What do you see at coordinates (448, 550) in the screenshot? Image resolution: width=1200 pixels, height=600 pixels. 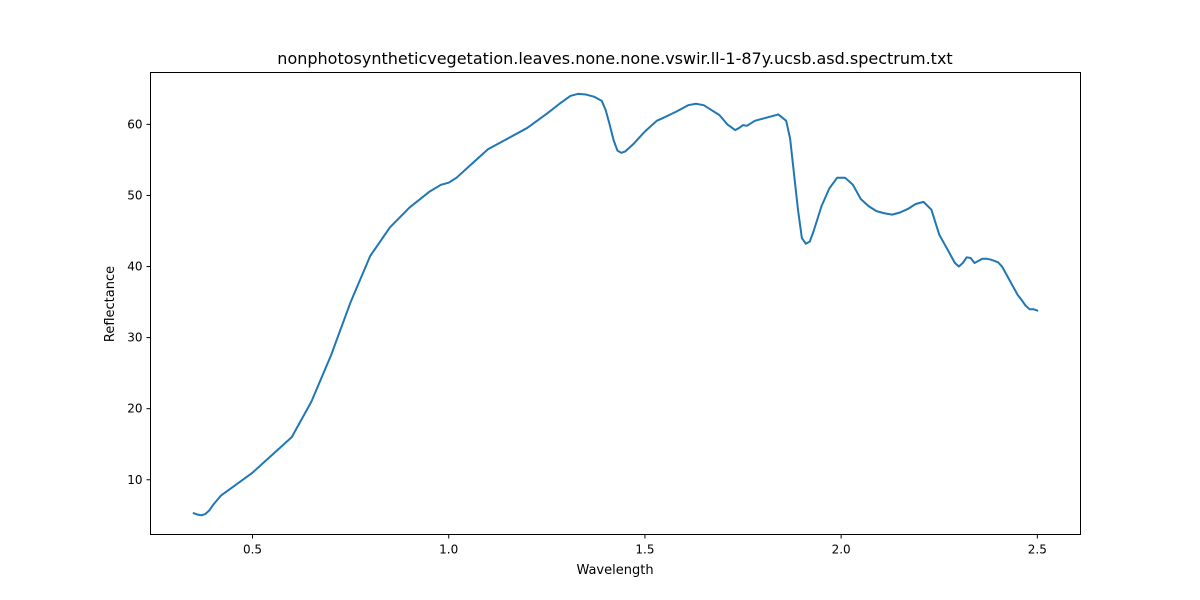 I see `x-tick-label: 1.0` at bounding box center [448, 550].